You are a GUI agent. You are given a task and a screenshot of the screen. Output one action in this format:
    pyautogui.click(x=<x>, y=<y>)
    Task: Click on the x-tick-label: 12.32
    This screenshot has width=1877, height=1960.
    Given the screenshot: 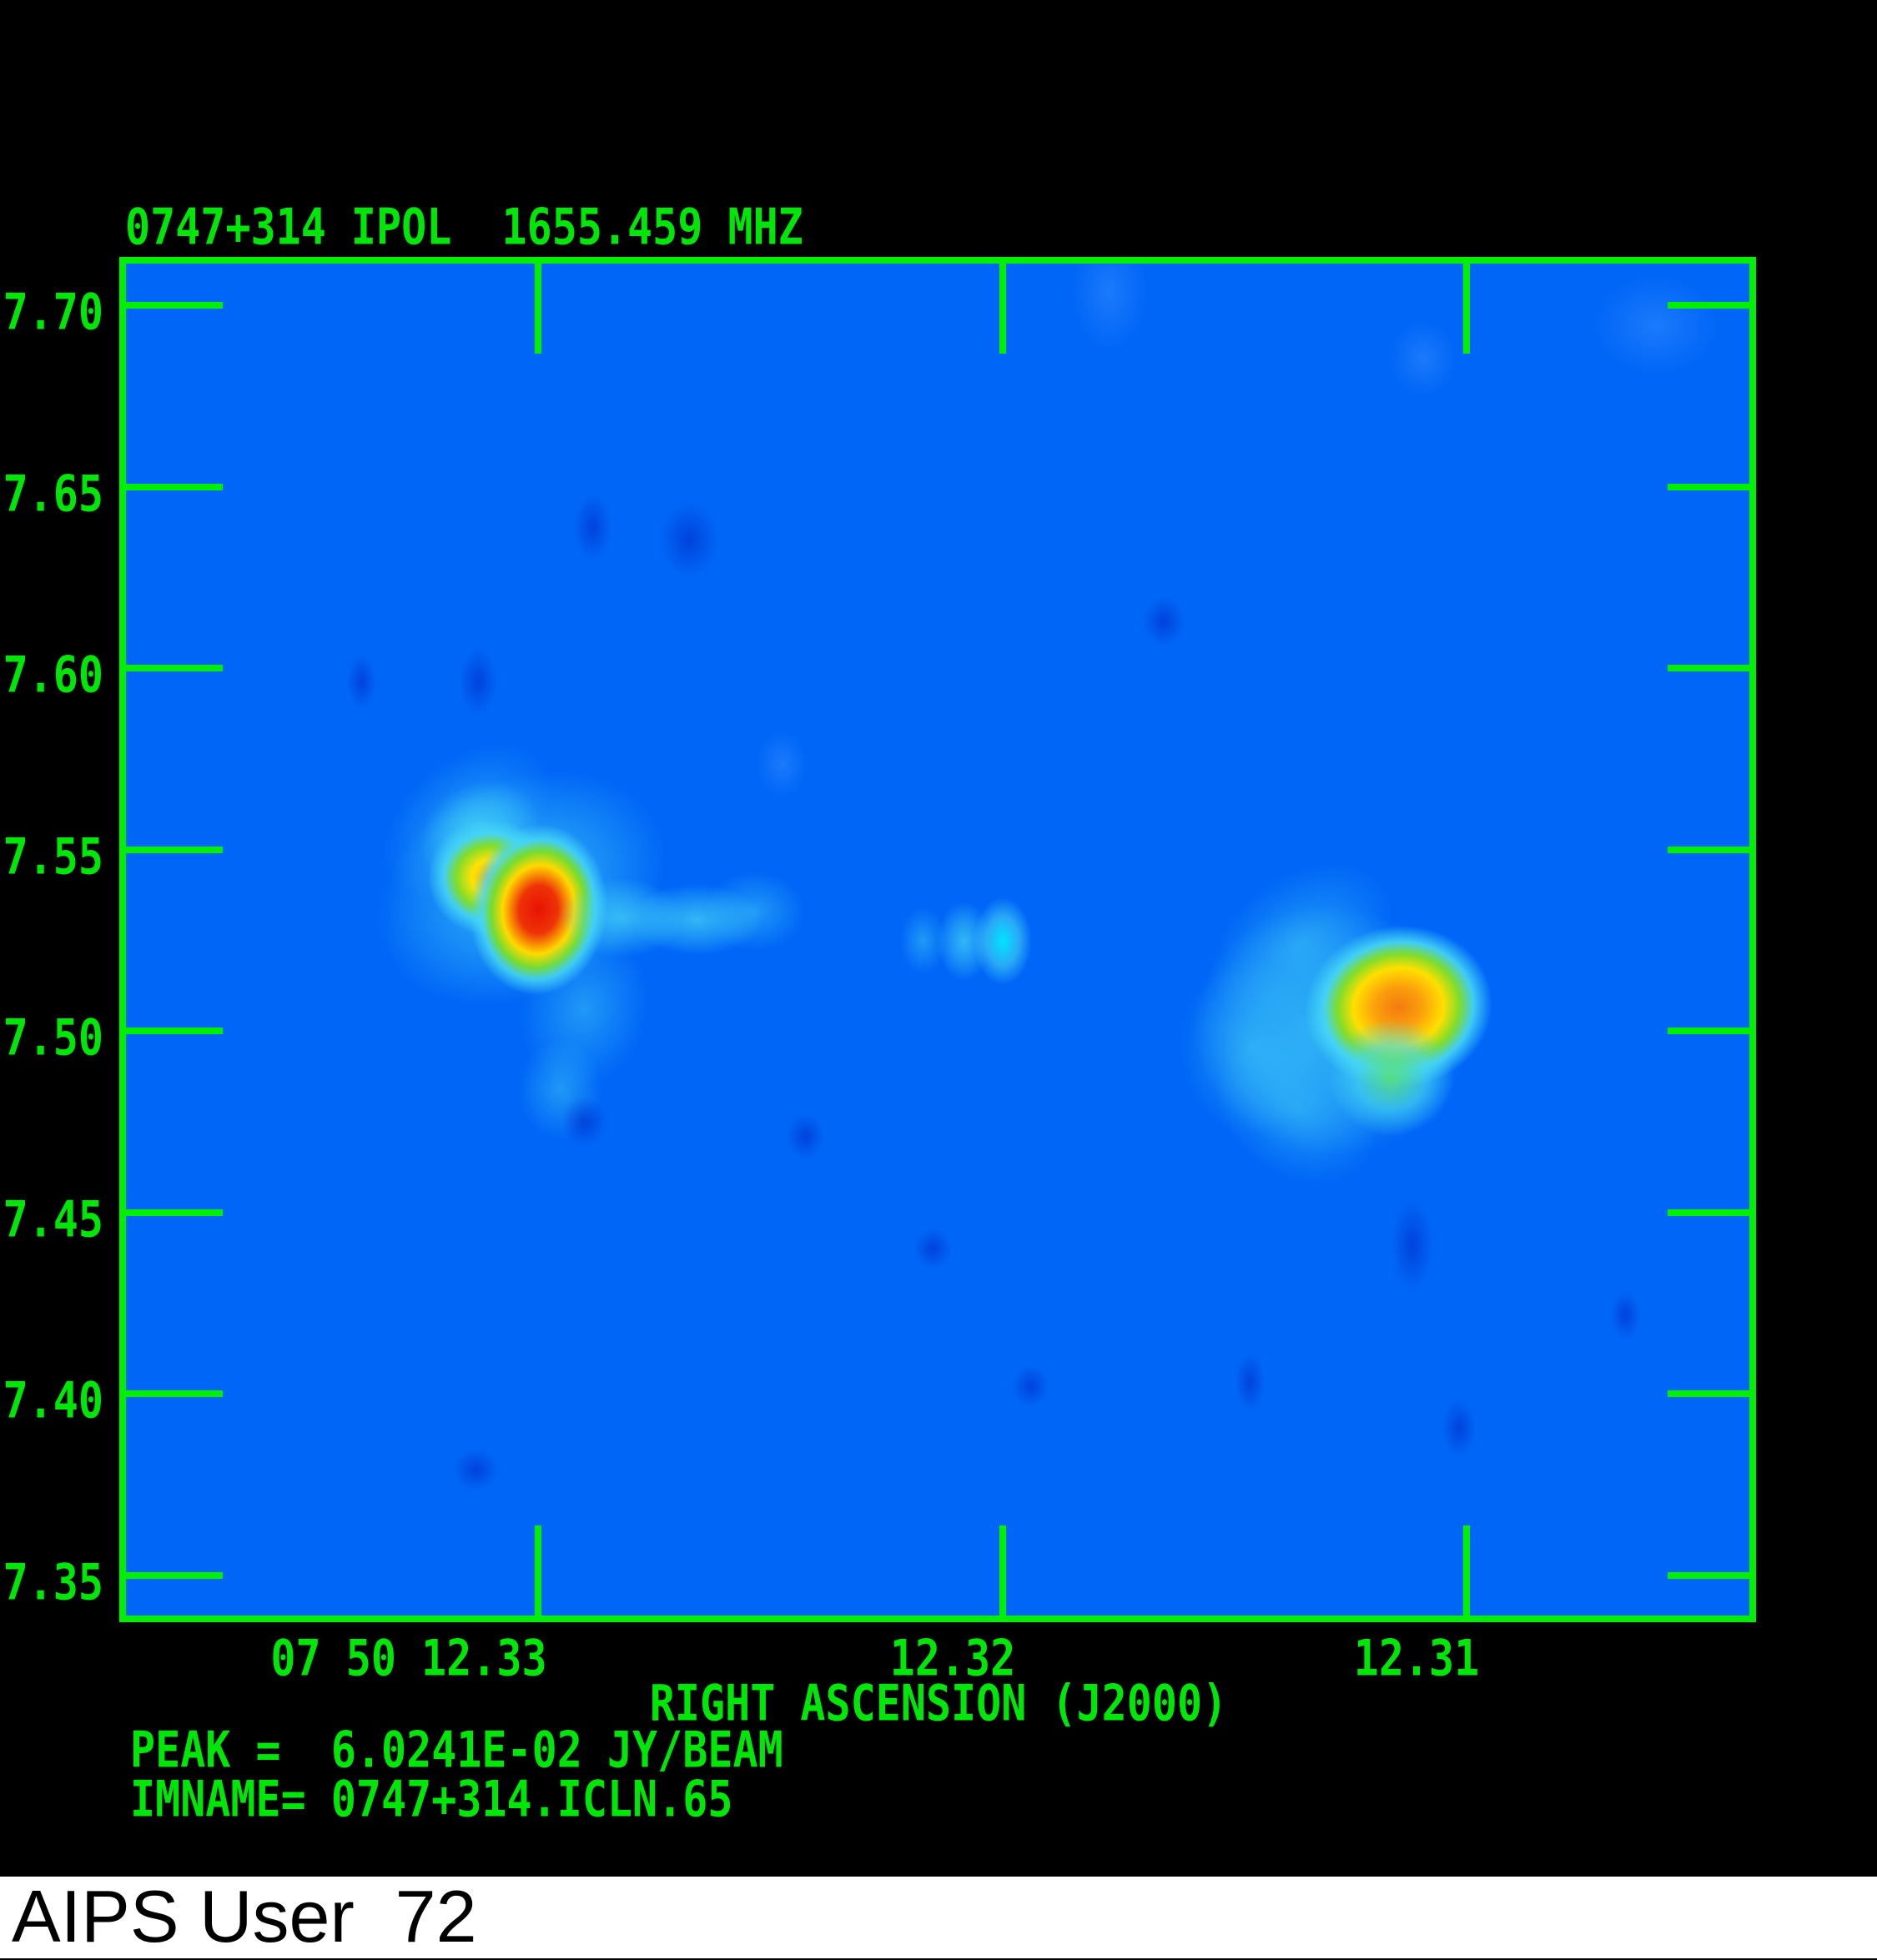 What is the action you would take?
    pyautogui.click(x=953, y=1658)
    